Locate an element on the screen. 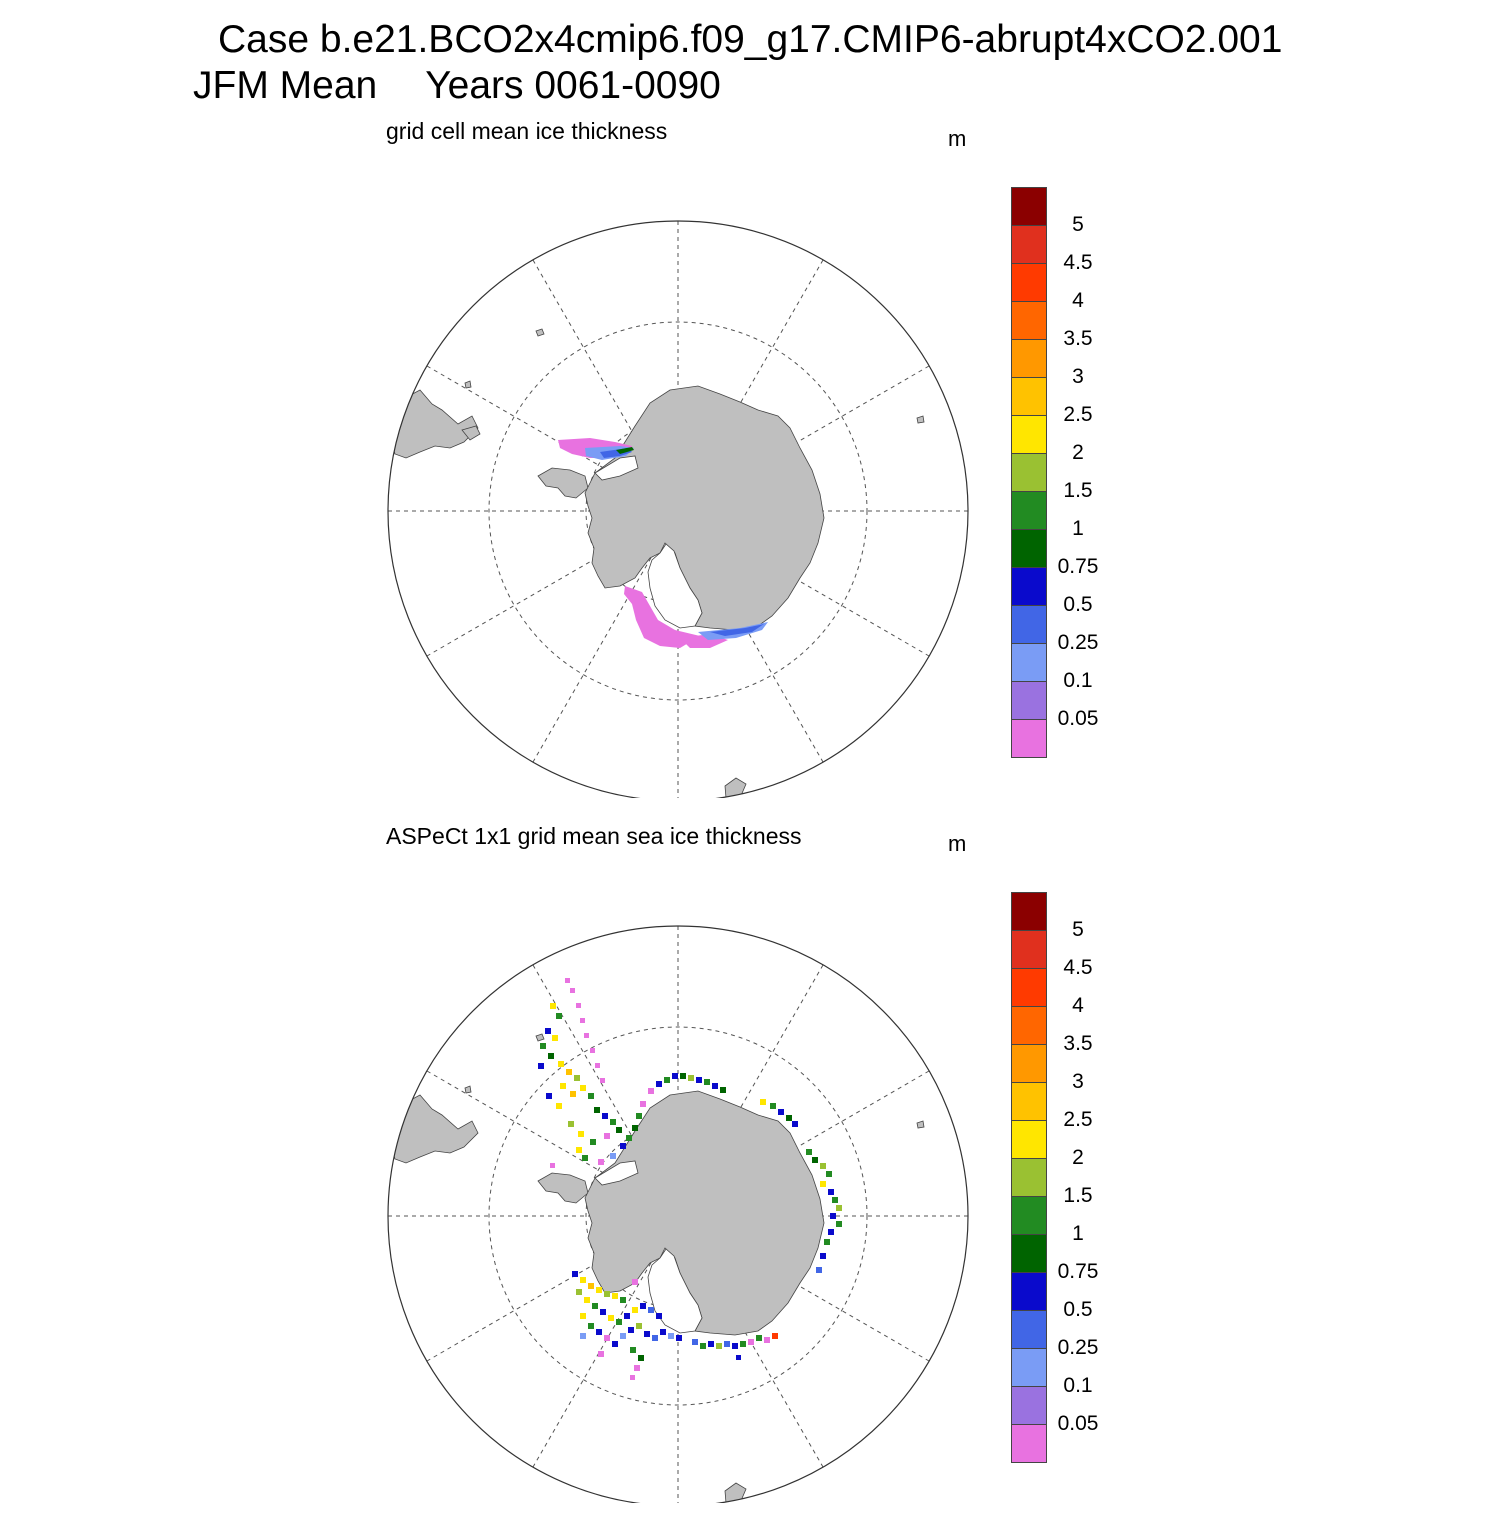  tierra-del-fuego is located at coordinates (471, 433).